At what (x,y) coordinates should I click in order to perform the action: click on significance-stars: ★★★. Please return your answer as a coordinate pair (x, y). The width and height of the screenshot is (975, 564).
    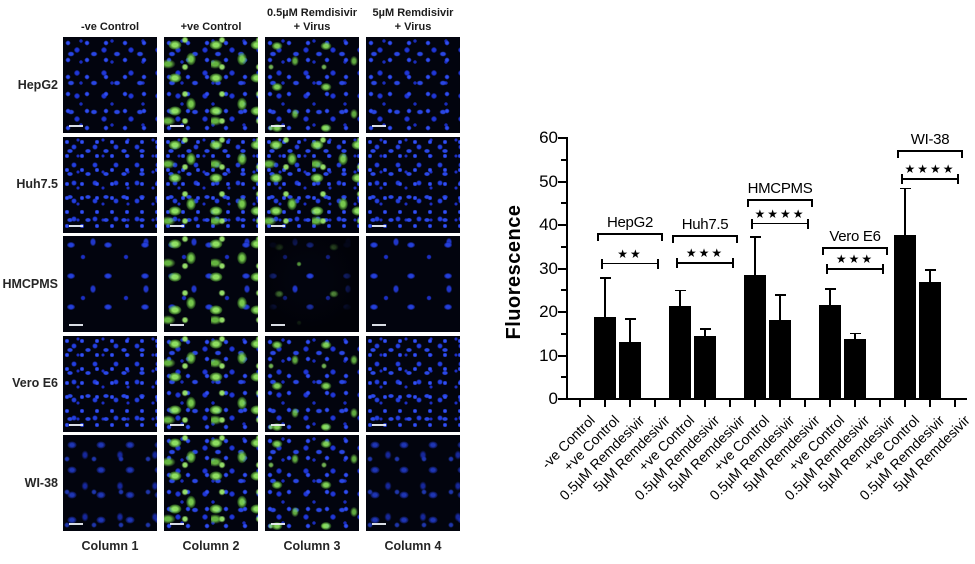
    Looking at the image, I should click on (705, 252).